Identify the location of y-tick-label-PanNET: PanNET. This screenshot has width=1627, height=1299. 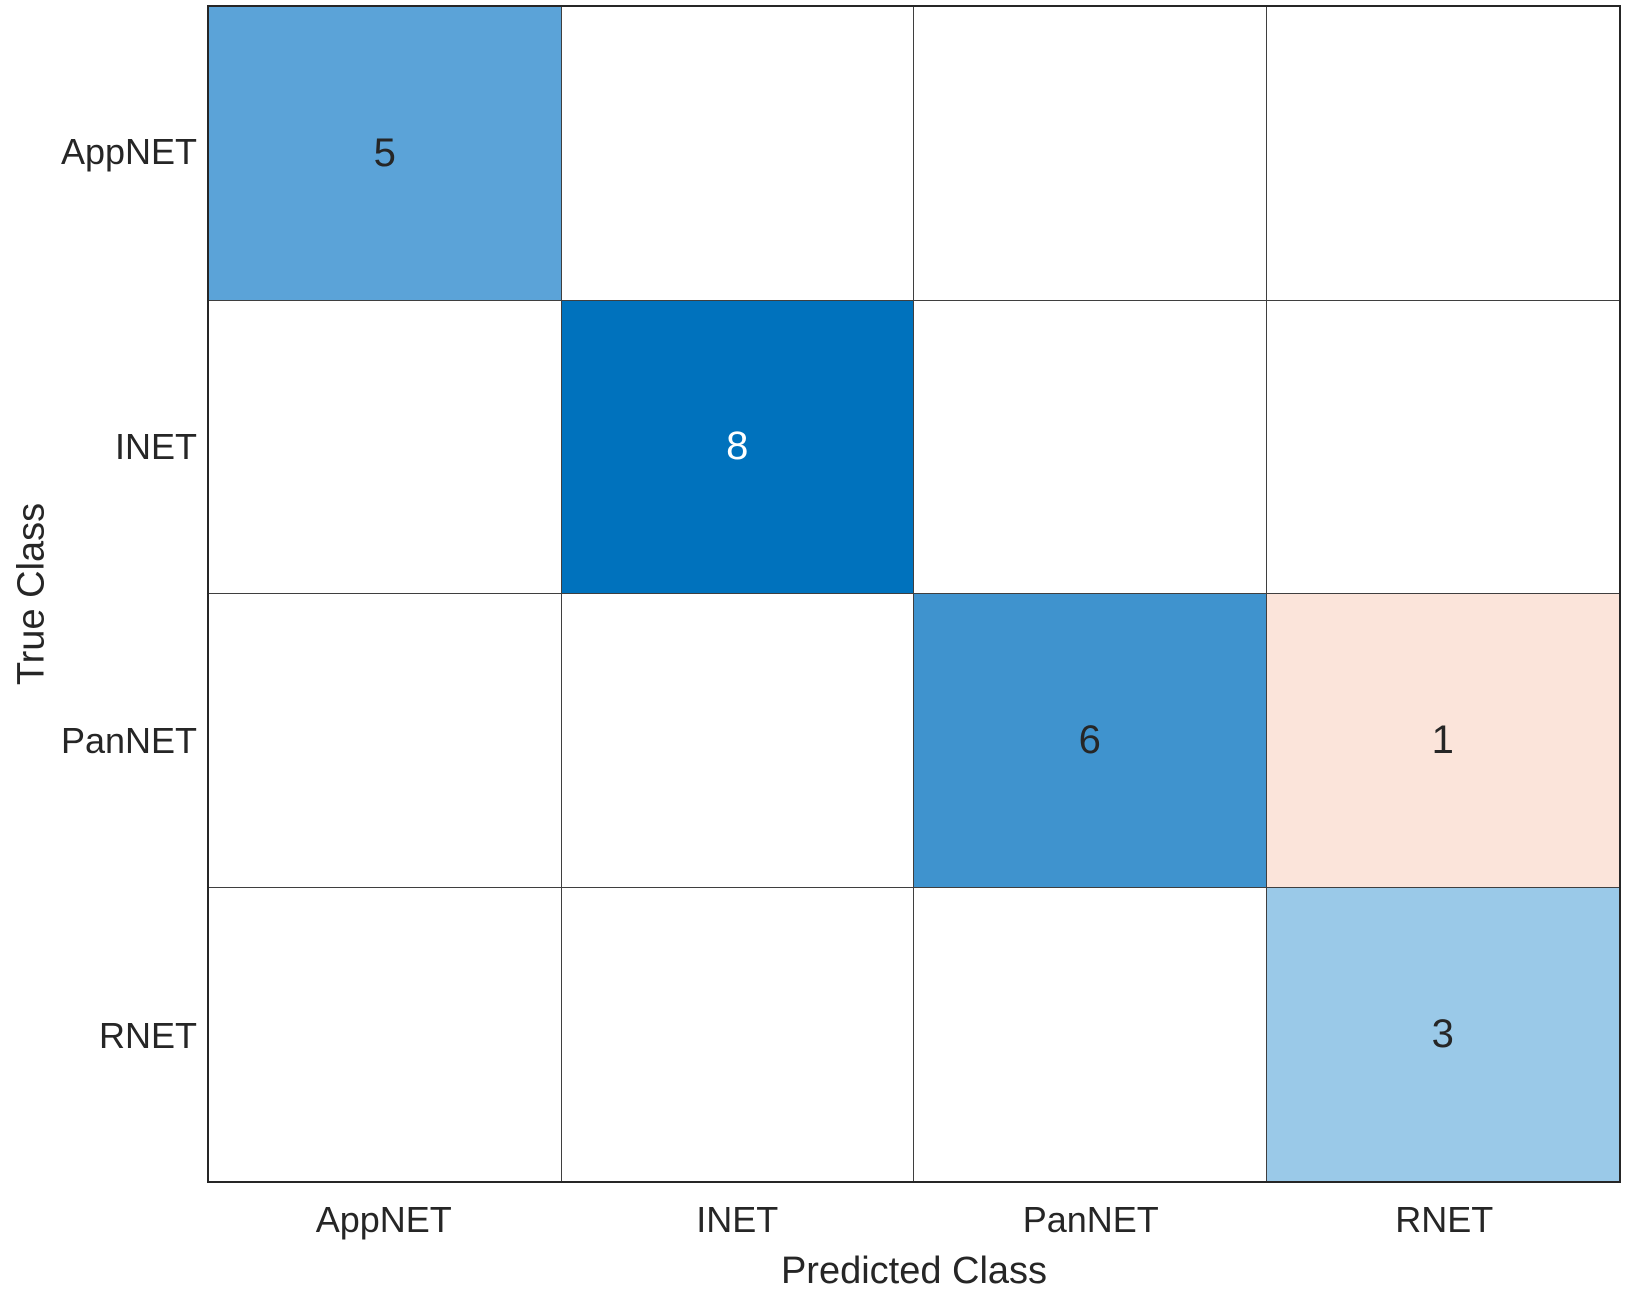
(128, 741).